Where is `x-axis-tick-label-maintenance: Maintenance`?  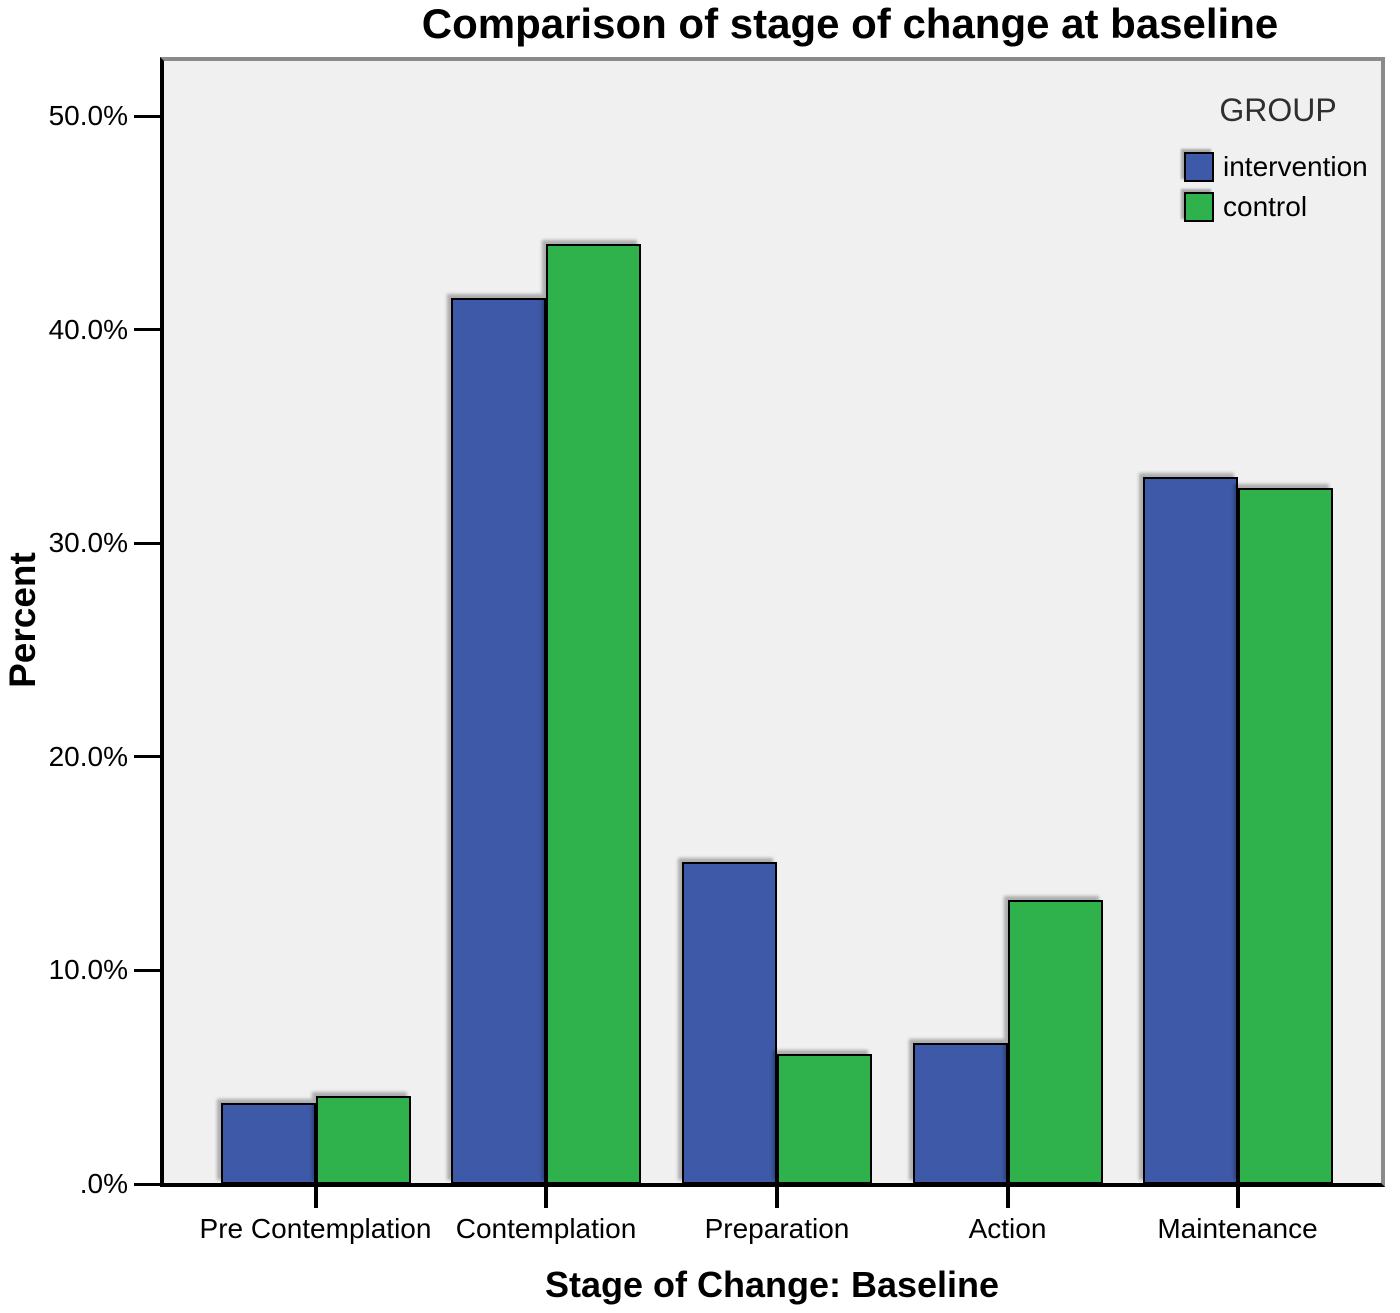
x-axis-tick-label-maintenance: Maintenance is located at coordinates (1237, 1228).